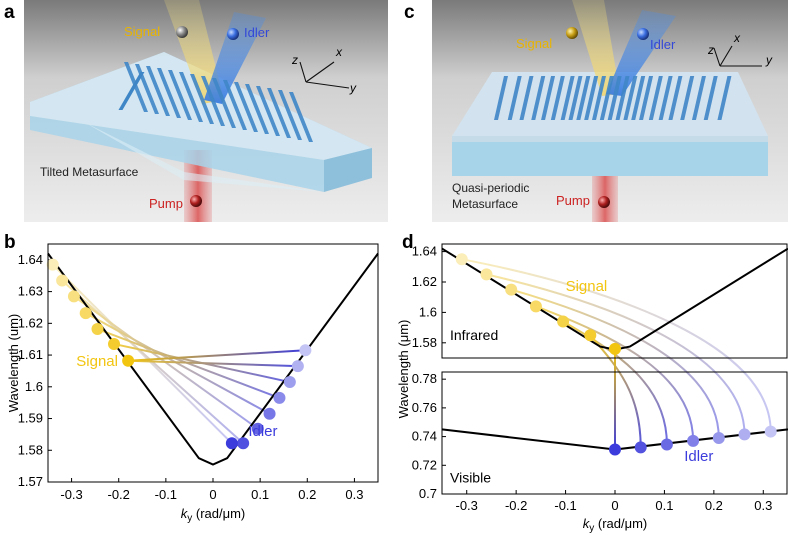 The width and height of the screenshot is (788, 542). What do you see at coordinates (663, 44) in the screenshot?
I see `idler-label-c: Idler` at bounding box center [663, 44].